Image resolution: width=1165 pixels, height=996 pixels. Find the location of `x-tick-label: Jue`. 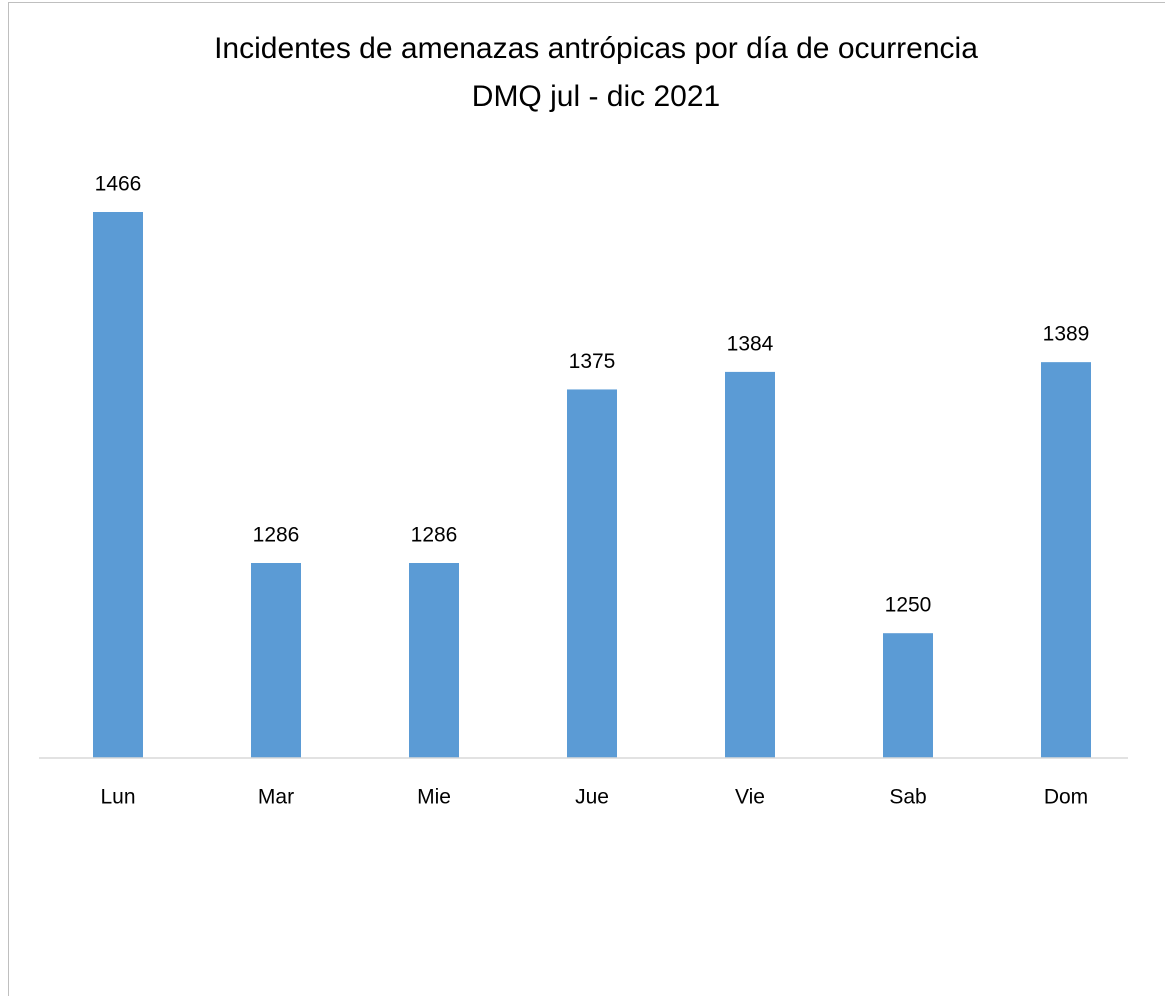

x-tick-label: Jue is located at coordinates (592, 797).